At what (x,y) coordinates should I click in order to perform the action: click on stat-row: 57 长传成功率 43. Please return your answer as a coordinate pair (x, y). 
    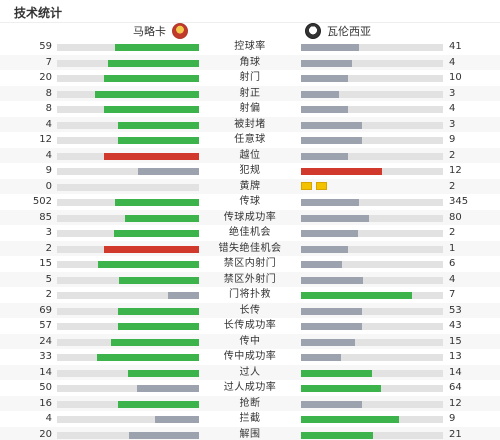
    Looking at the image, I should click on (250, 326).